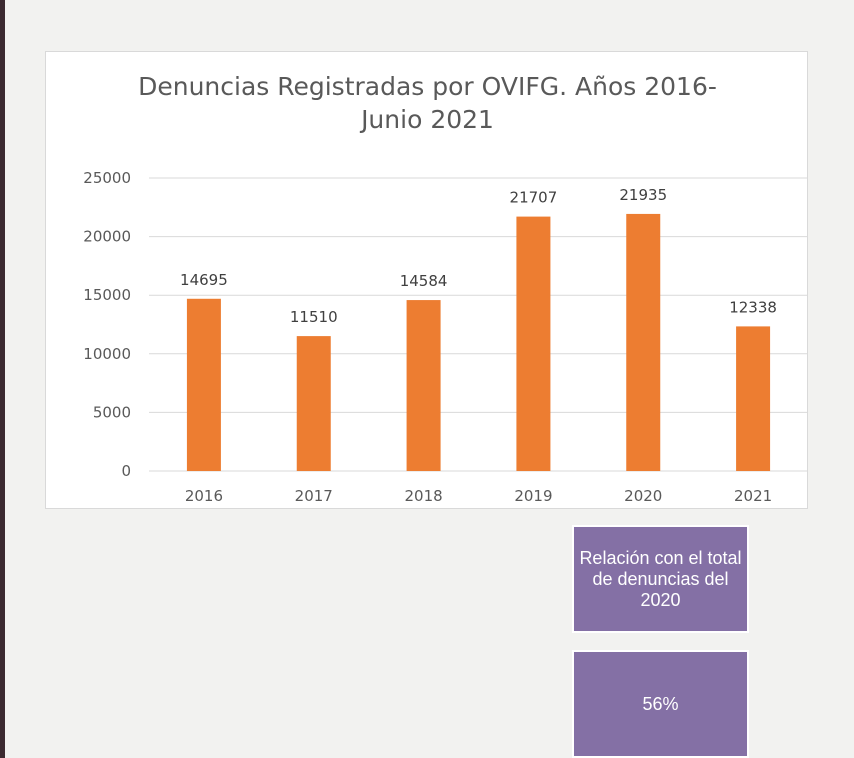 This screenshot has width=854, height=758. I want to click on y-tick-label: 10000, so click(107, 354).